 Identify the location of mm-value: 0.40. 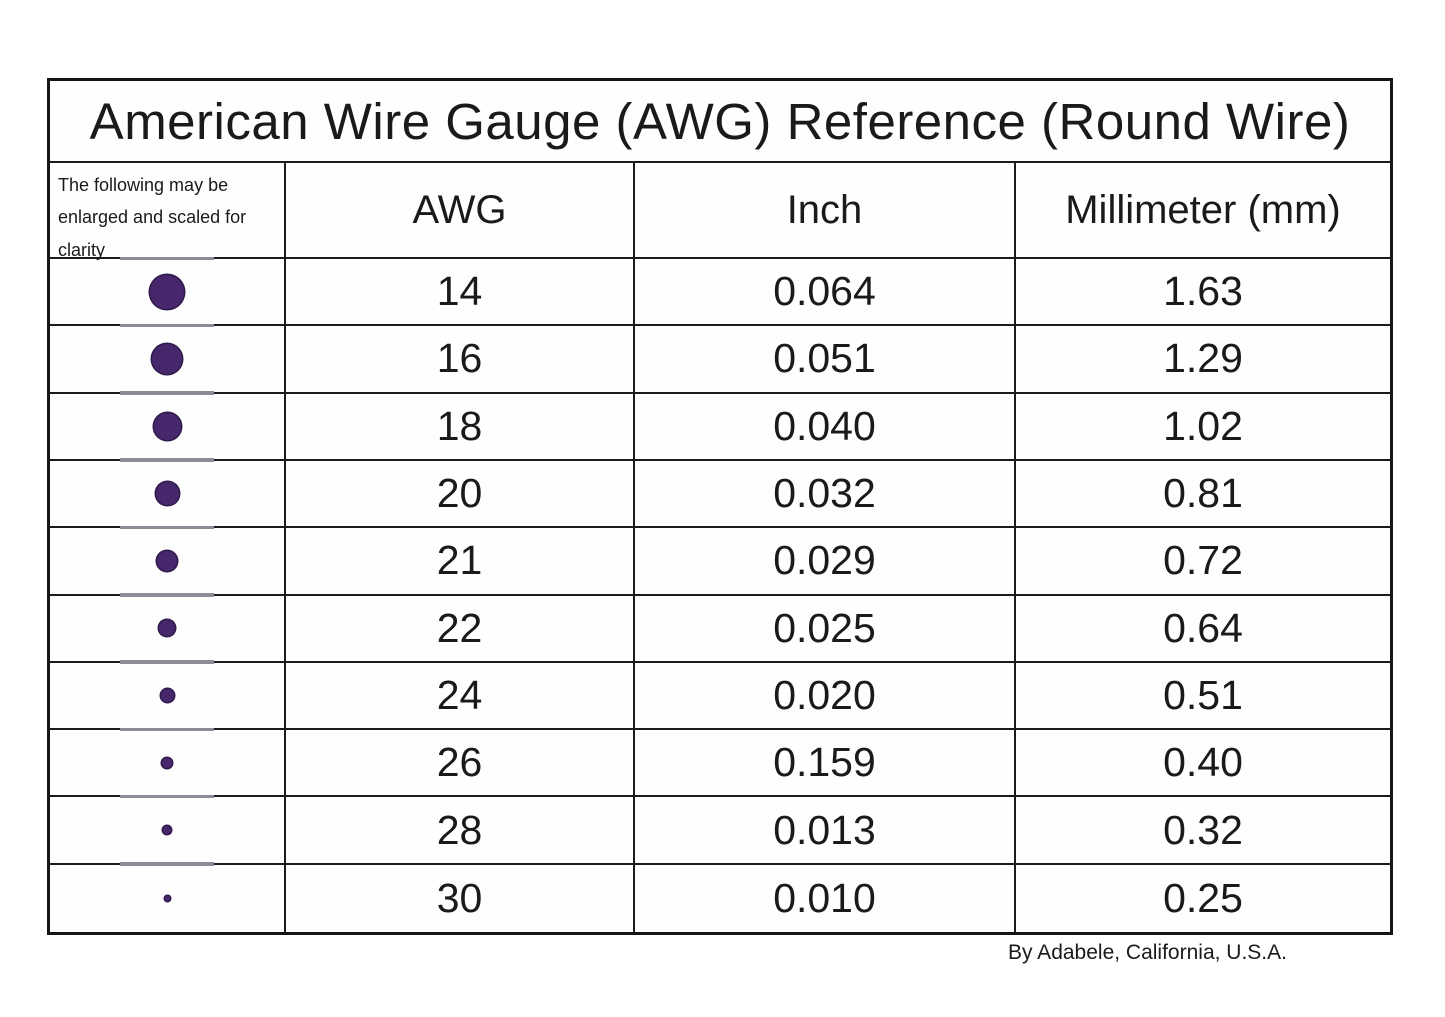
(1203, 764).